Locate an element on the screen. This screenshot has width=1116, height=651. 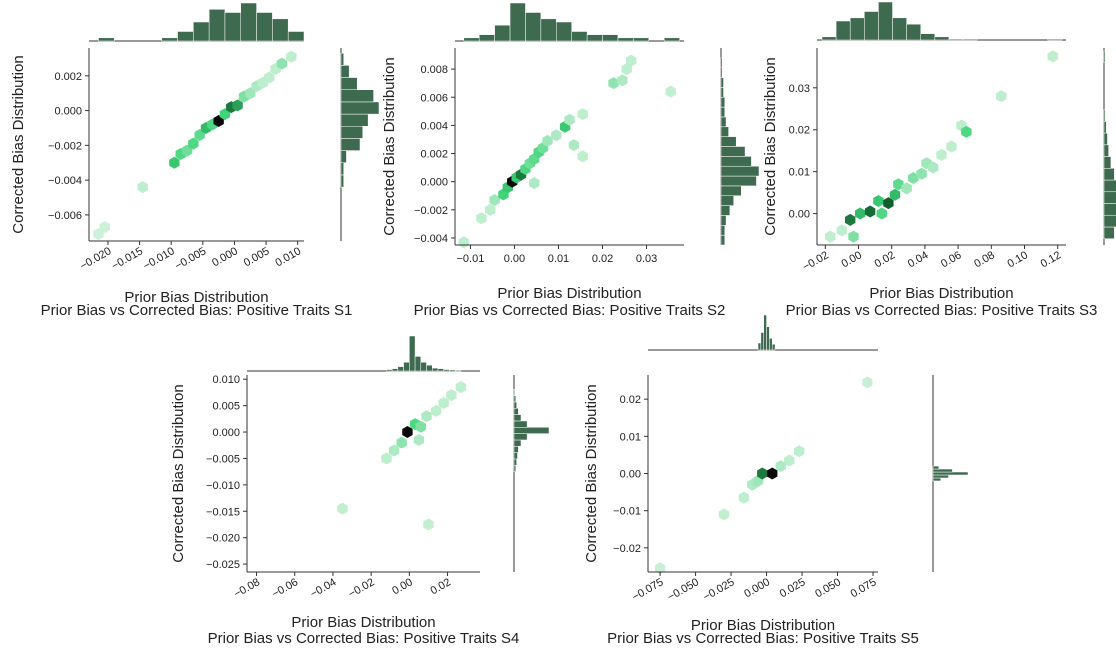
y-tick-label: −0.010 is located at coordinates (223, 486).